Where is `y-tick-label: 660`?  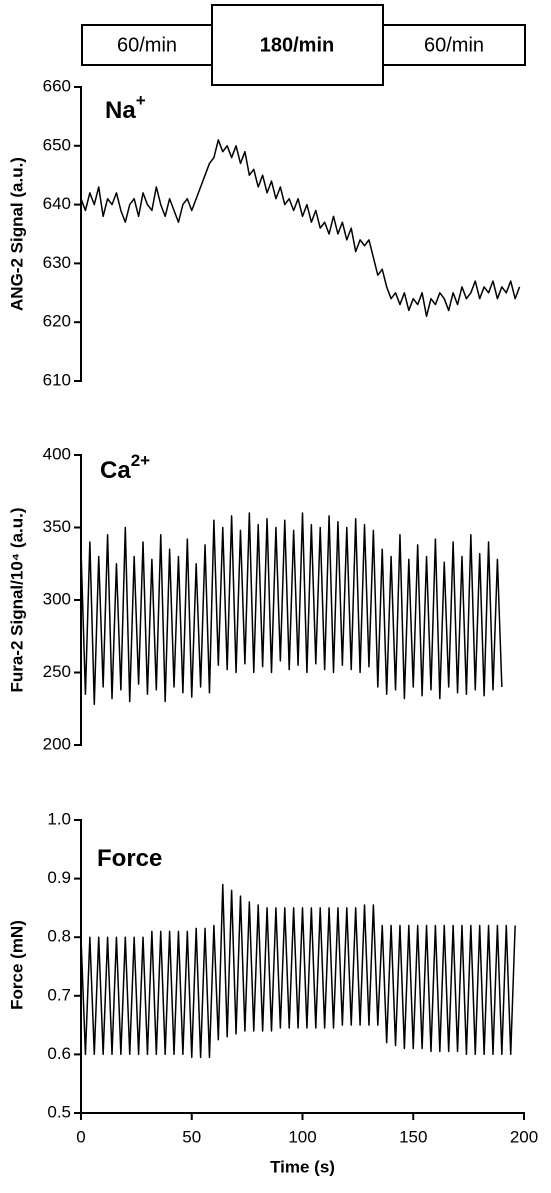 y-tick-label: 660 is located at coordinates (57, 85).